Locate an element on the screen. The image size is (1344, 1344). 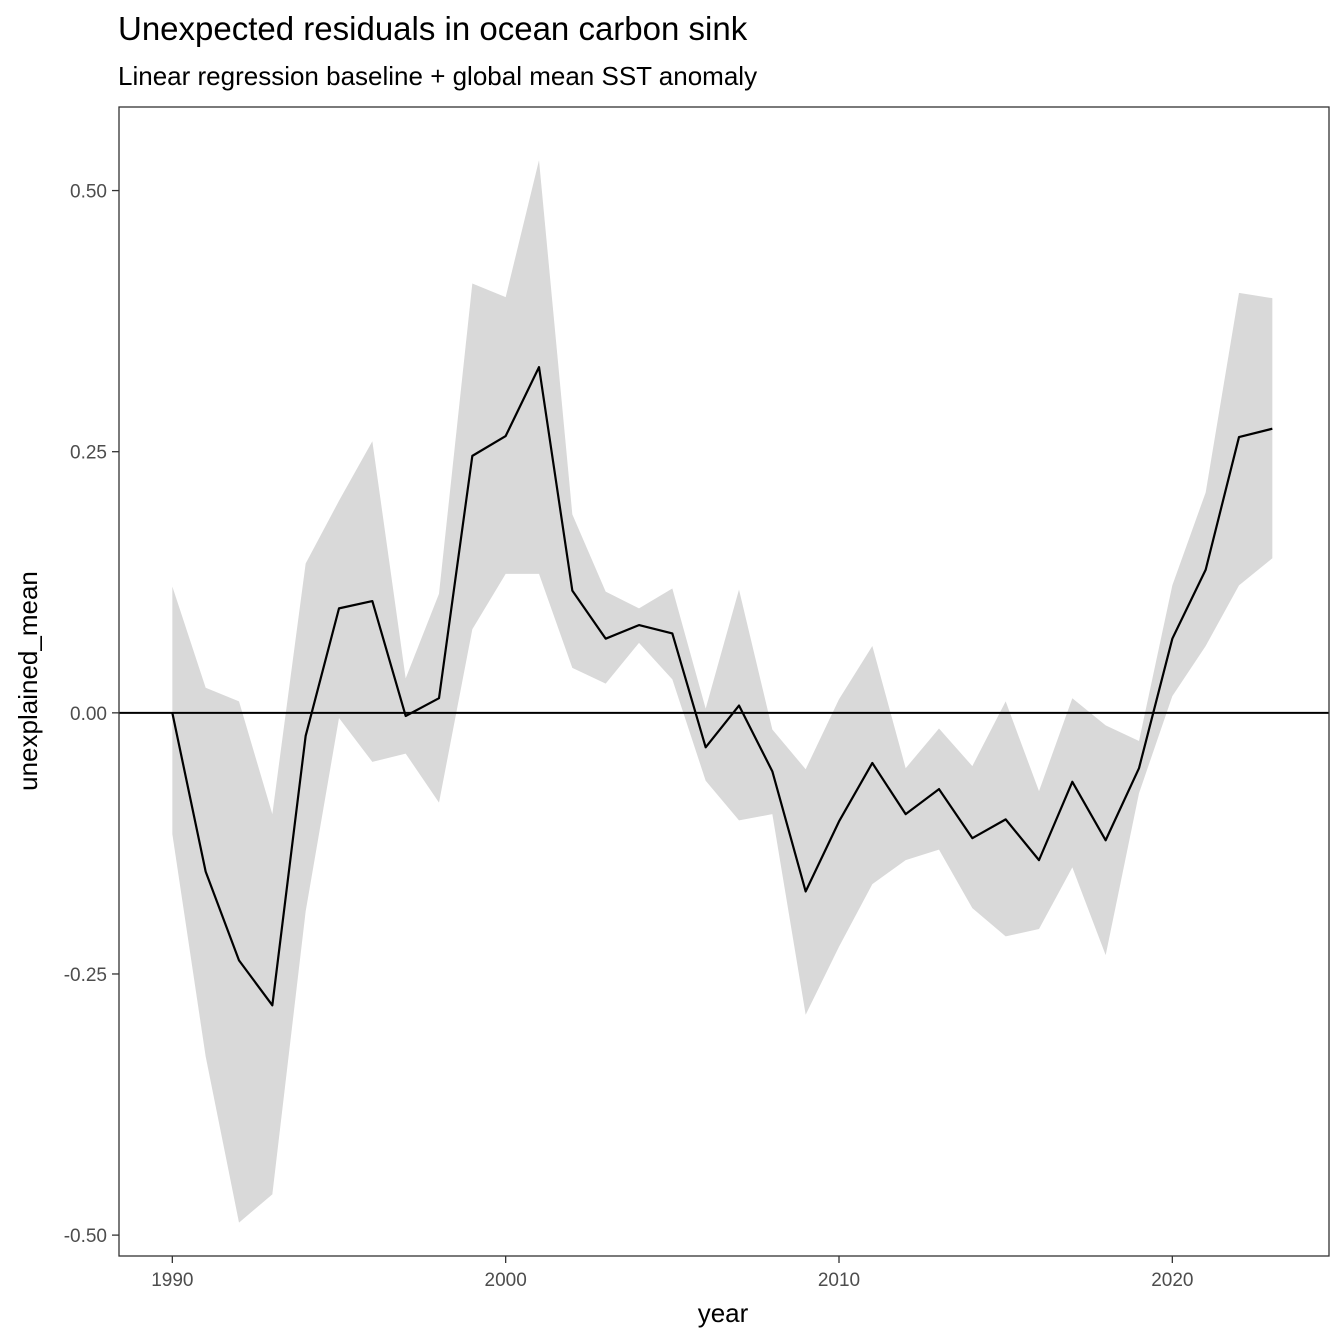
y-tick-label: 0.50 is located at coordinates (88, 192).